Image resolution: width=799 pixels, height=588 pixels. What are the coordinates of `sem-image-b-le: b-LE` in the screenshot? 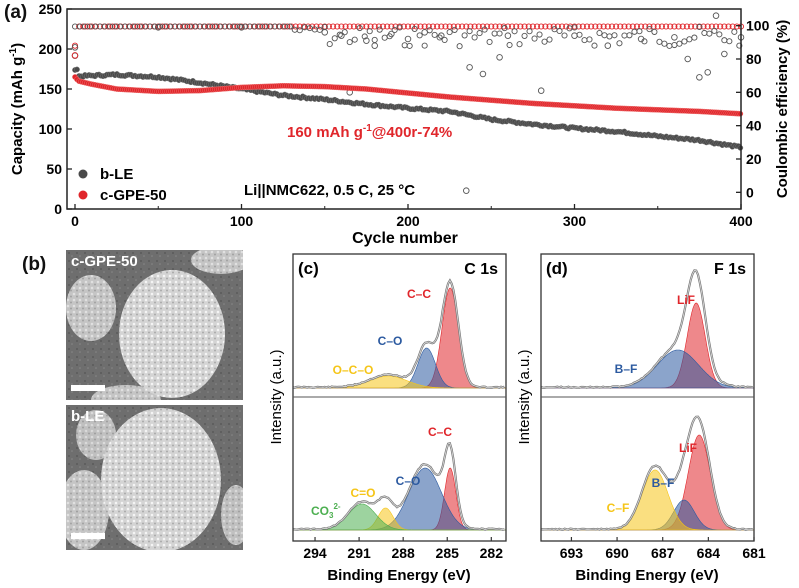 It's located at (154, 477).